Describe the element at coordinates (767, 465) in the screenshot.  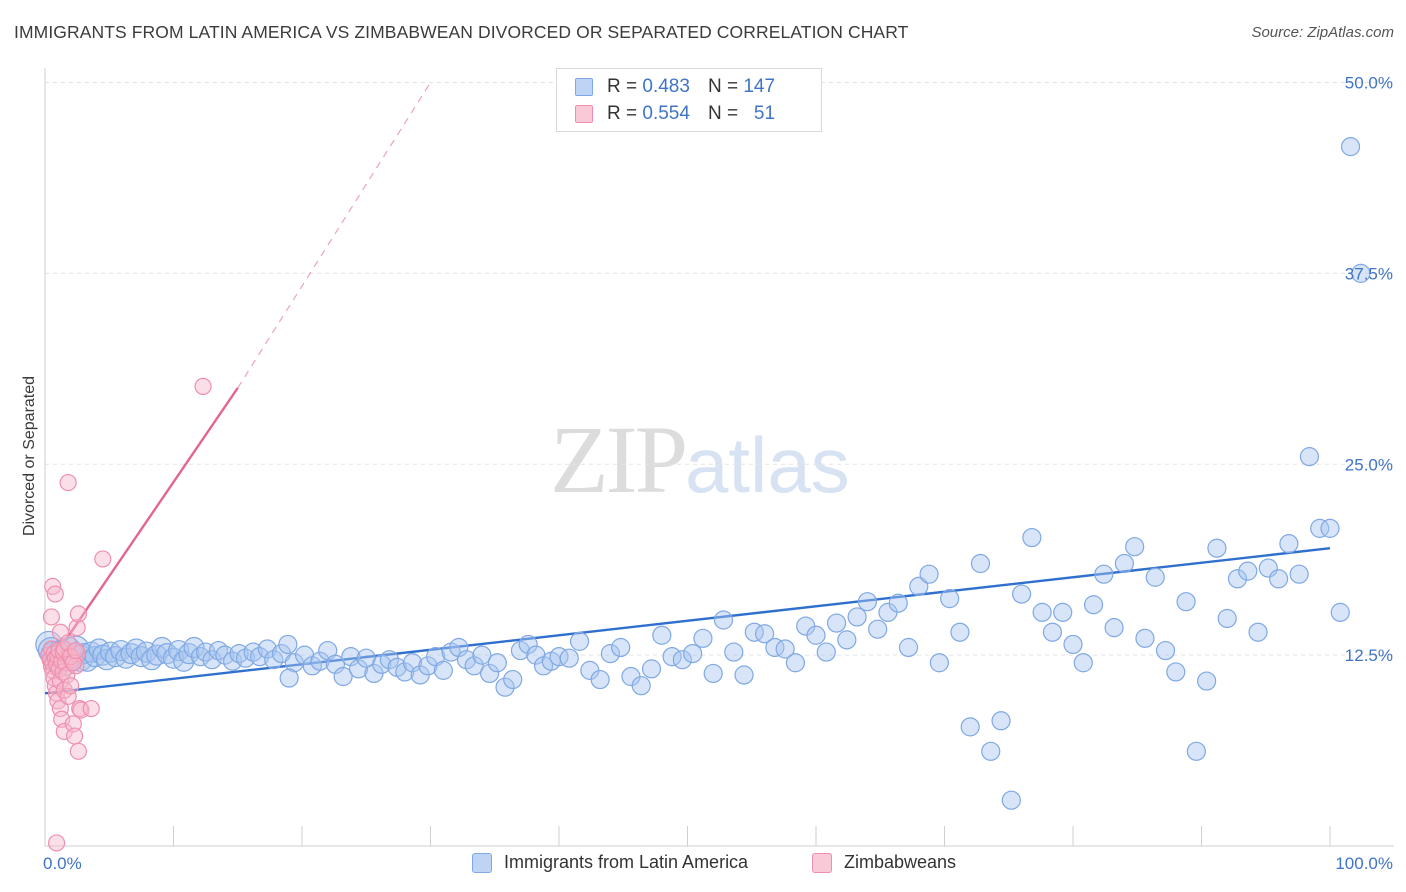
I see `watermark-atlas: atlas` at that location.